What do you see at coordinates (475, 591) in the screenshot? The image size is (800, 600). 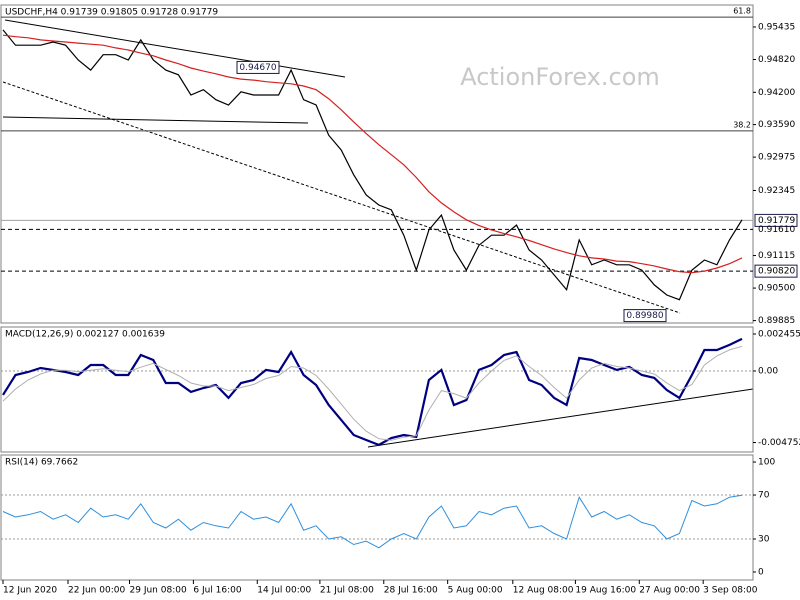 I see `x-tick-label: 5 Aug 00:00` at bounding box center [475, 591].